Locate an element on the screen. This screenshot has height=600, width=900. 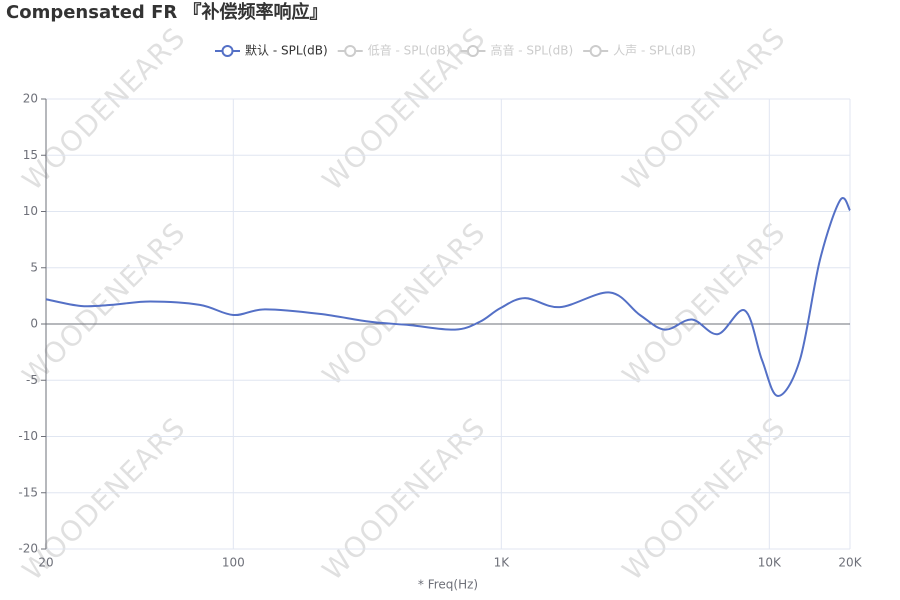
x-tick-label: 20 is located at coordinates (45, 563).